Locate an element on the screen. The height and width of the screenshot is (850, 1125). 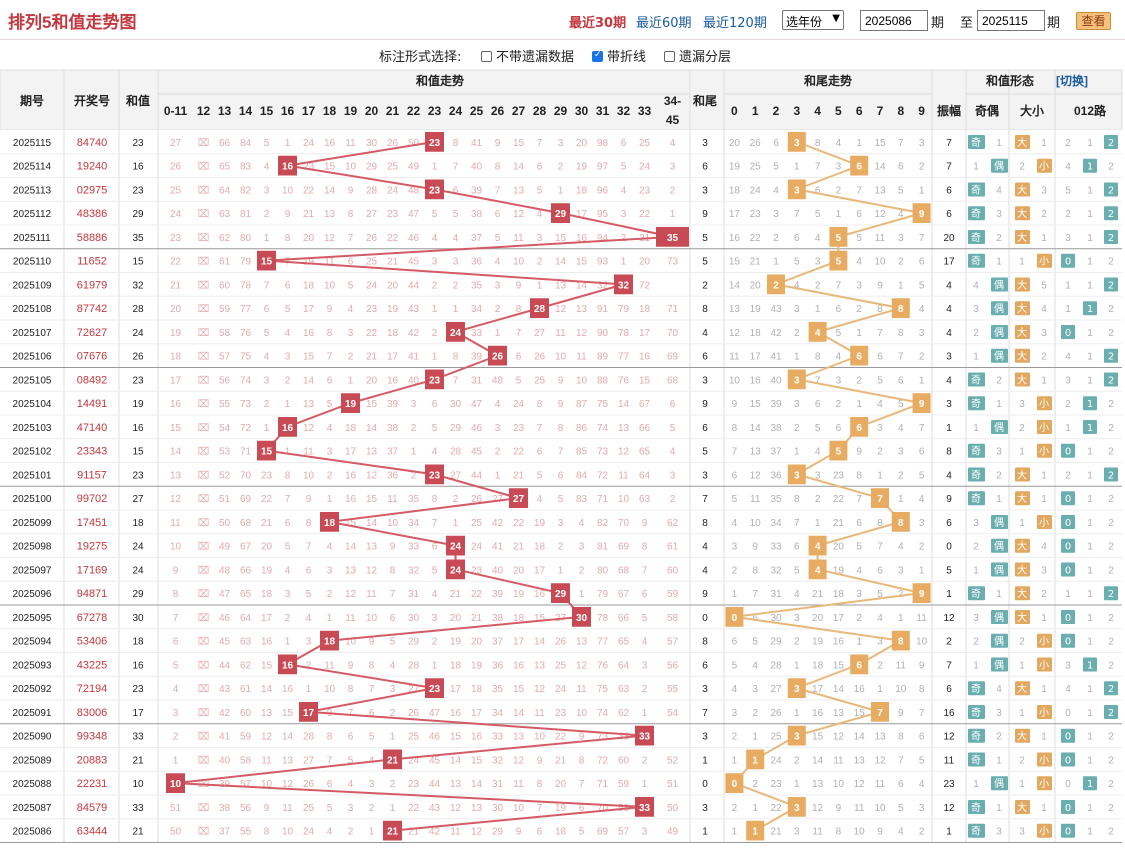
tail-missing-cell: 2 is located at coordinates (901, 475).